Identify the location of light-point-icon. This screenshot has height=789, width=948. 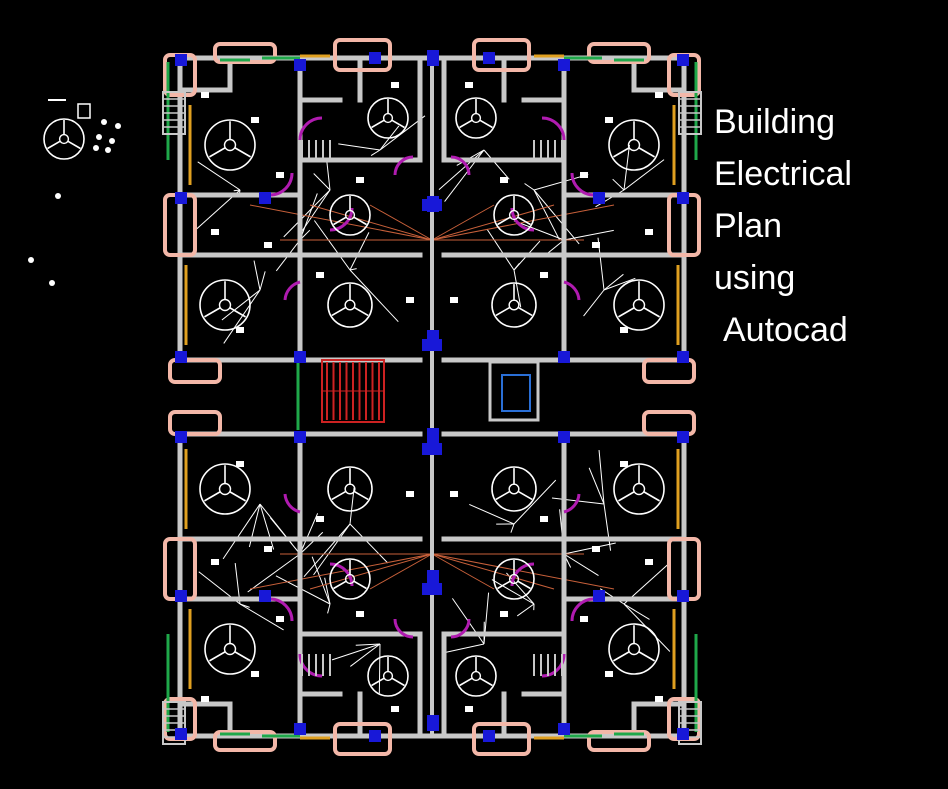
(52, 283).